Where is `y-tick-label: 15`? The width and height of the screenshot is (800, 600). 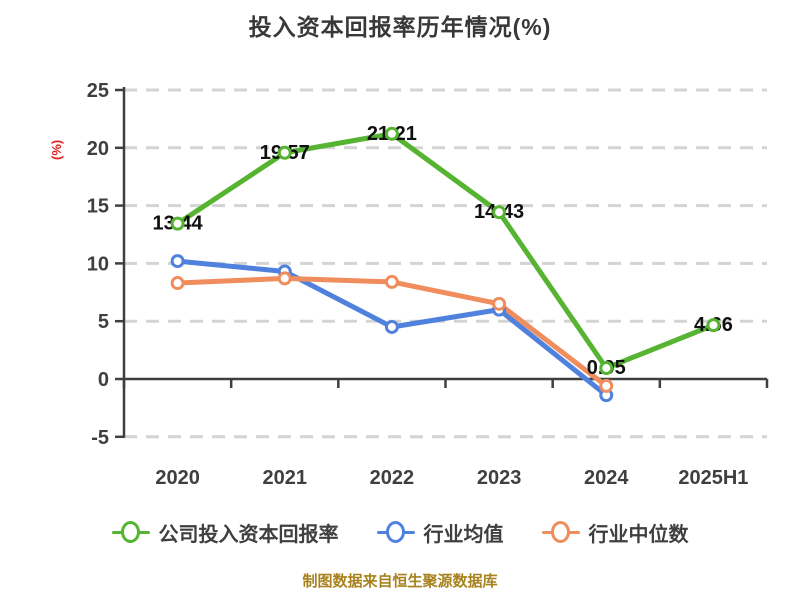 y-tick-label: 15 is located at coordinates (98, 207).